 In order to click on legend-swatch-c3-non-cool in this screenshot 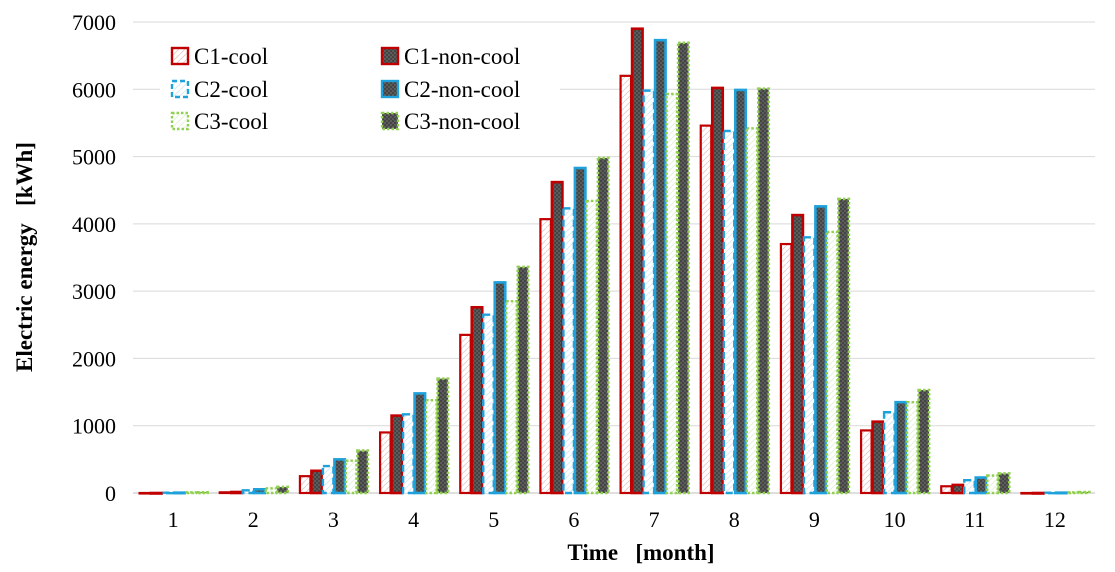, I will do `click(390, 121)`.